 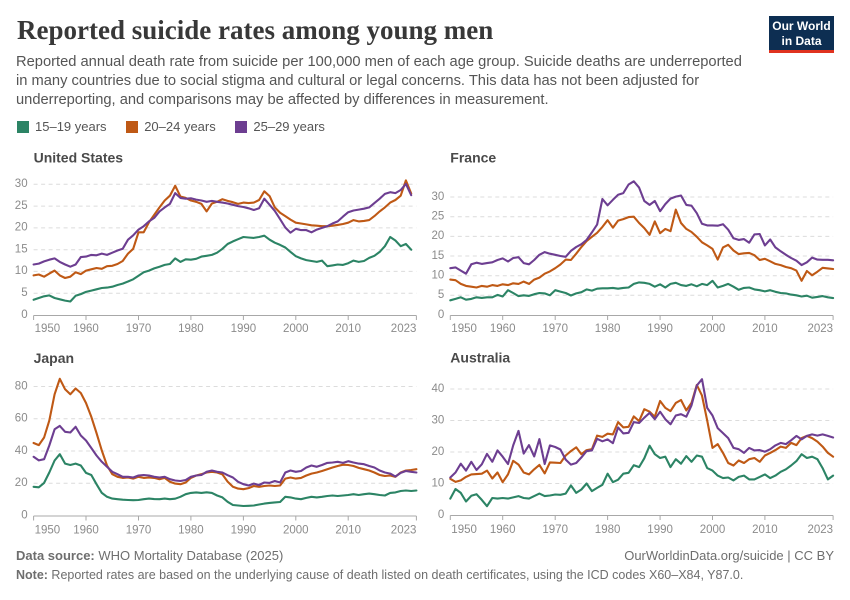 I want to click on svg-text: 60, so click(x=21, y=419).